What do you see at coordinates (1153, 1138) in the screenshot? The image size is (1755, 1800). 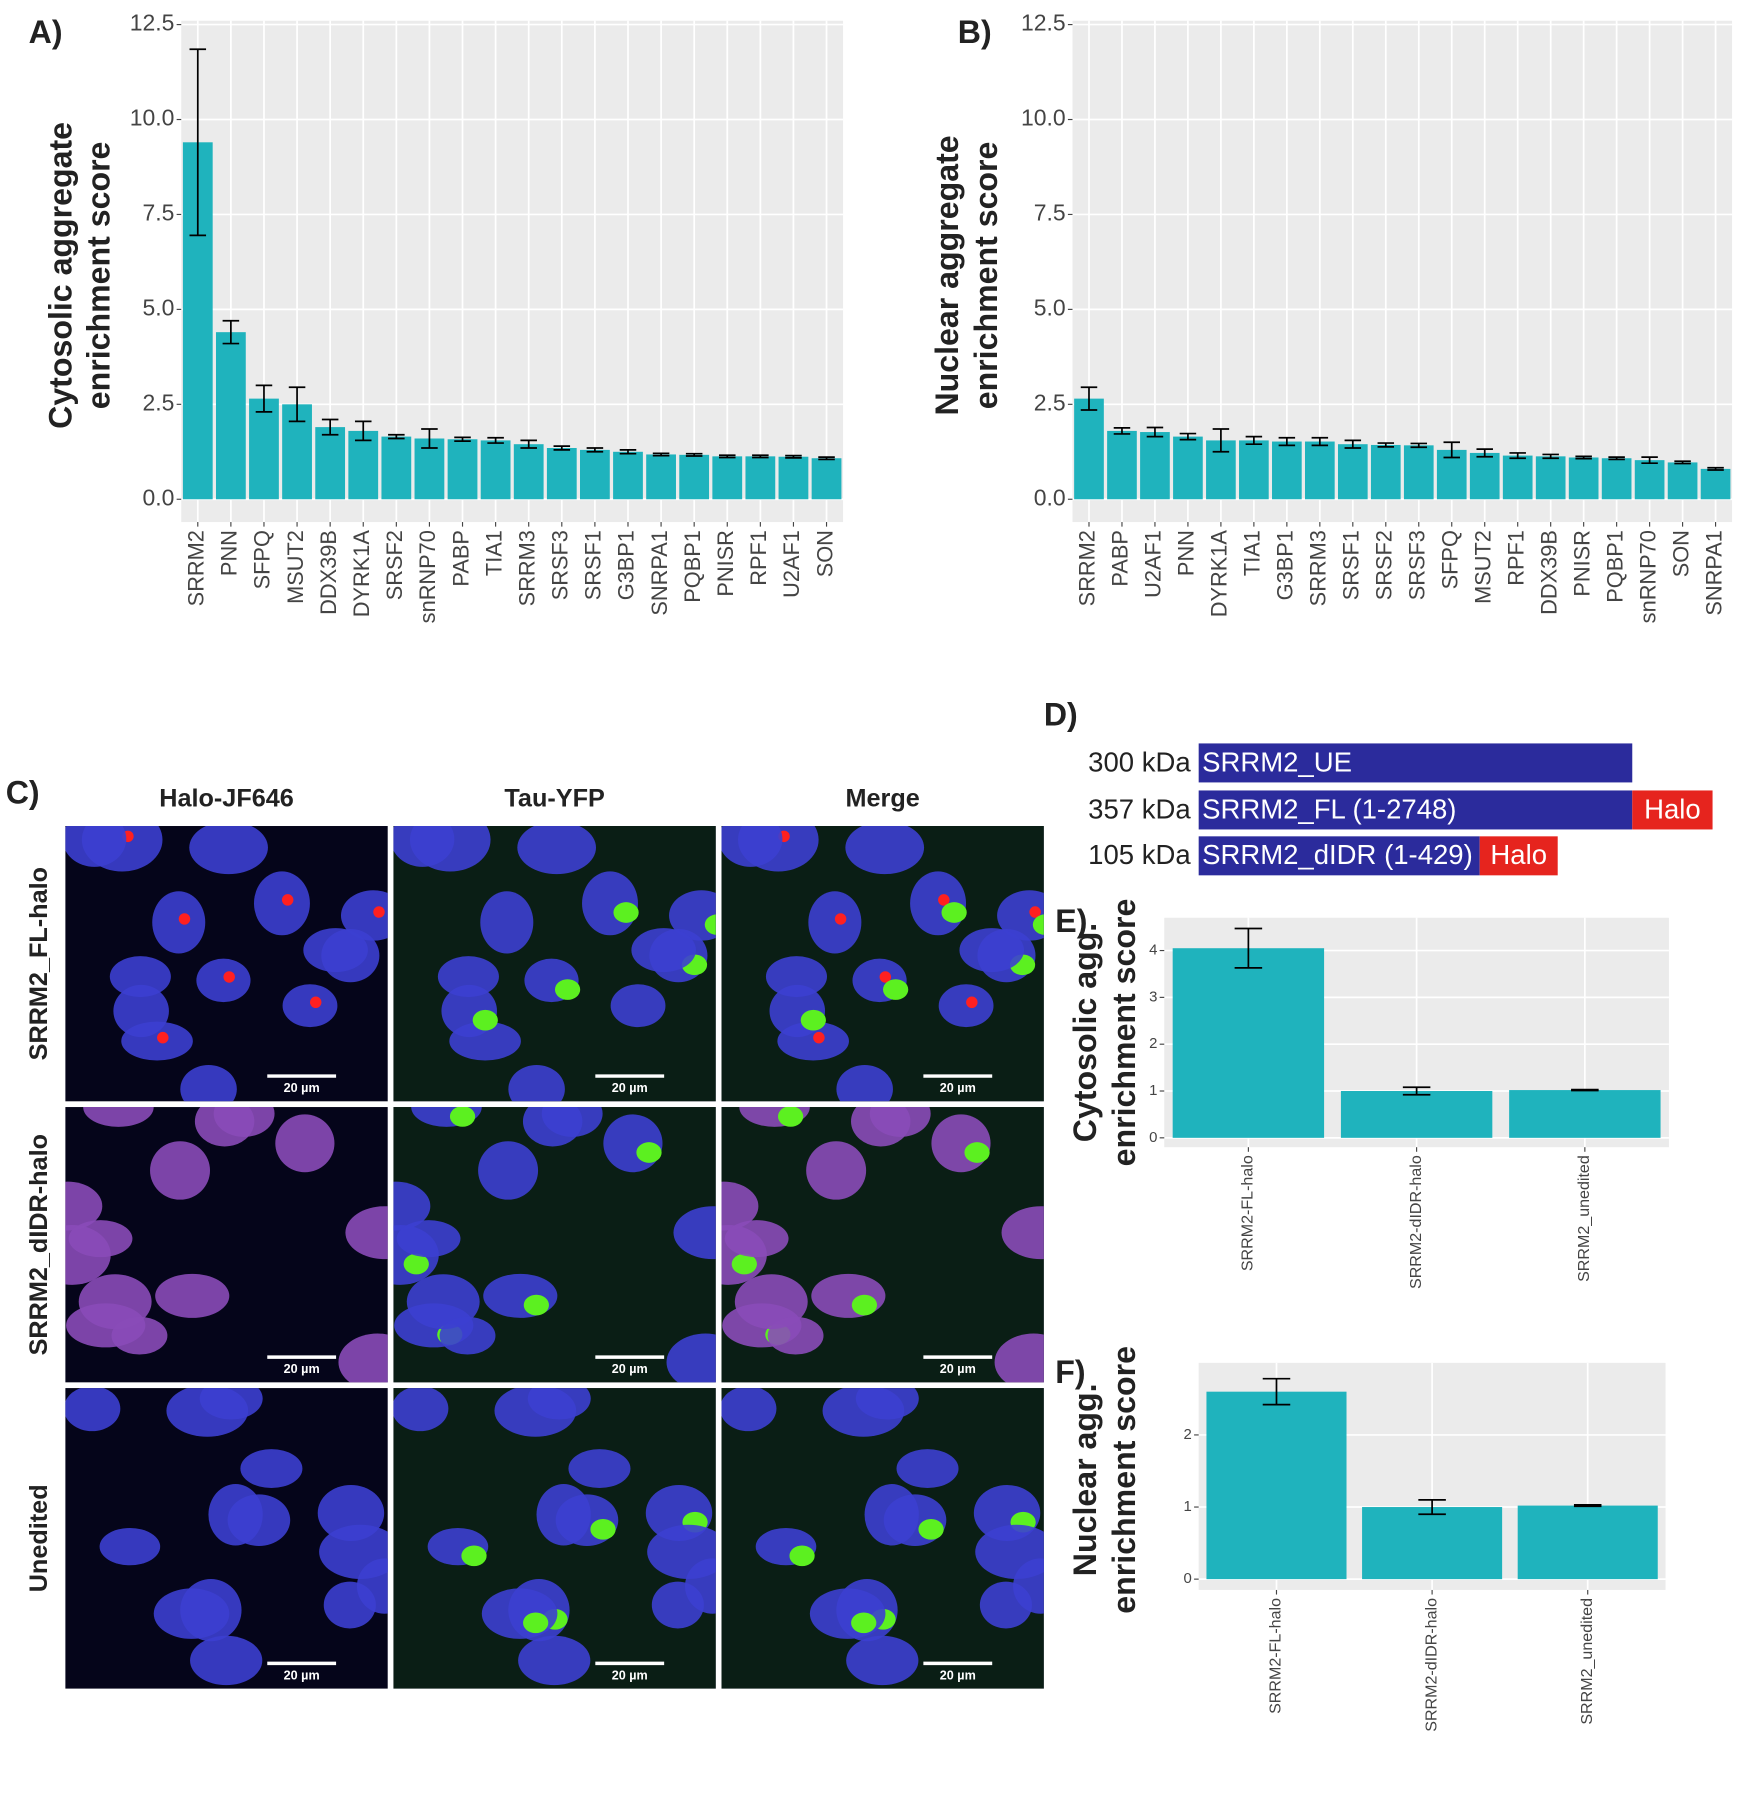 I see `y-tick-label: 0` at bounding box center [1153, 1138].